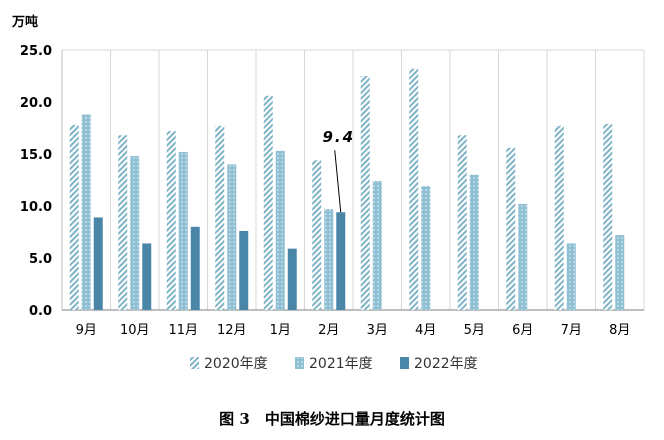 This screenshot has width=664, height=440. I want to click on bar-2021年度-6月, so click(523, 256).